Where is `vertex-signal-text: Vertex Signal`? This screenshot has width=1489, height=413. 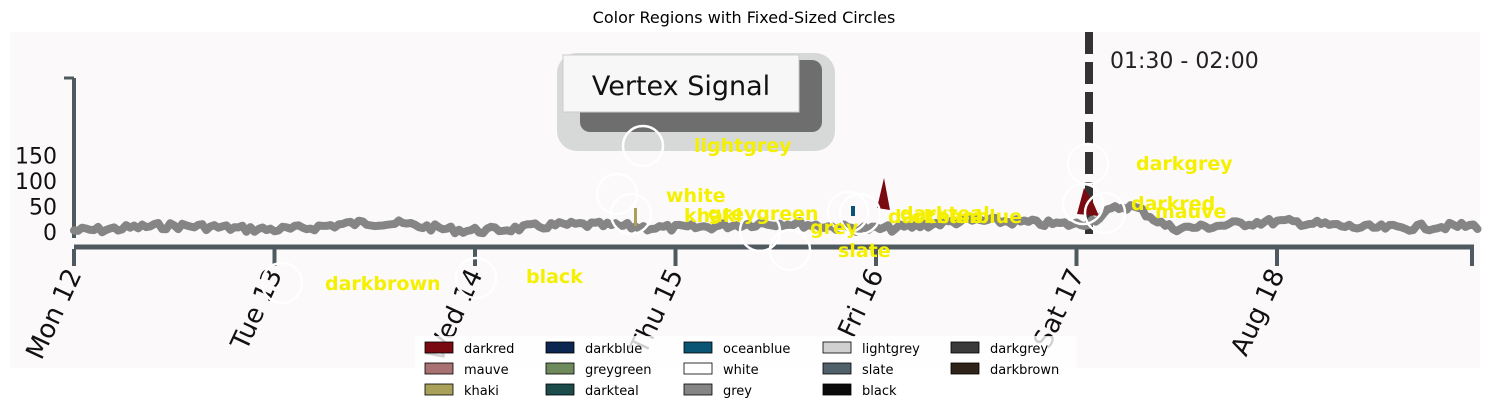
vertex-signal-text: Vertex Signal is located at coordinates (681, 86).